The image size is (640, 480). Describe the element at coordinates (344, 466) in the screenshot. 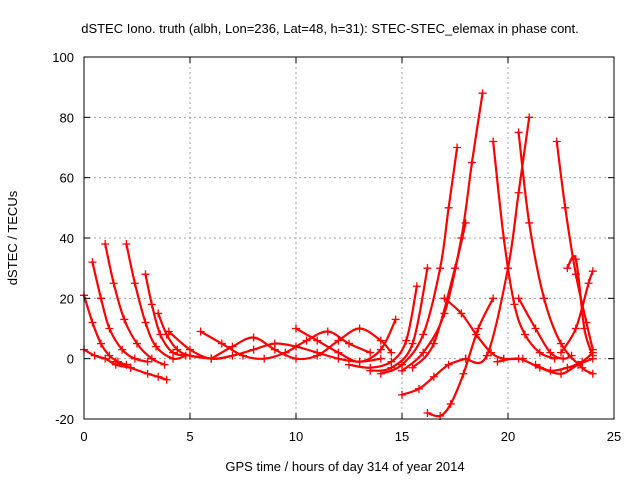

I see `x-axis-label: GPS time / hours of day 314 of year 2014` at that location.